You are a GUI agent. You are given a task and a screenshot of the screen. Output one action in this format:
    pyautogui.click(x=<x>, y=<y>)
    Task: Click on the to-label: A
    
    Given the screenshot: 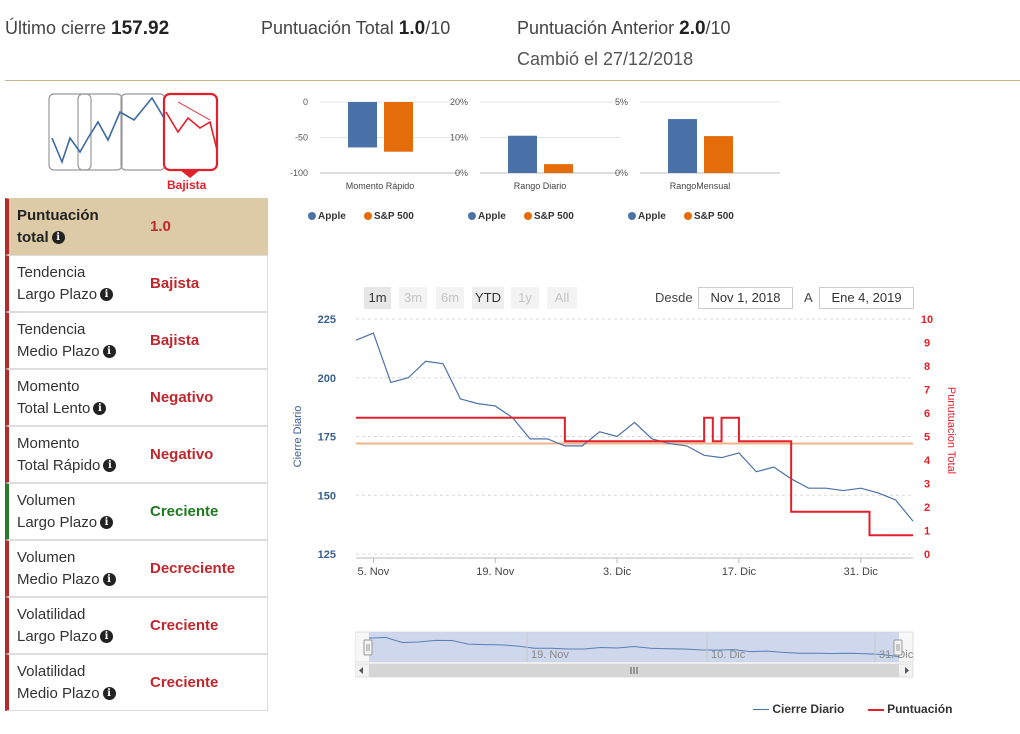 What is the action you would take?
    pyautogui.click(x=808, y=297)
    